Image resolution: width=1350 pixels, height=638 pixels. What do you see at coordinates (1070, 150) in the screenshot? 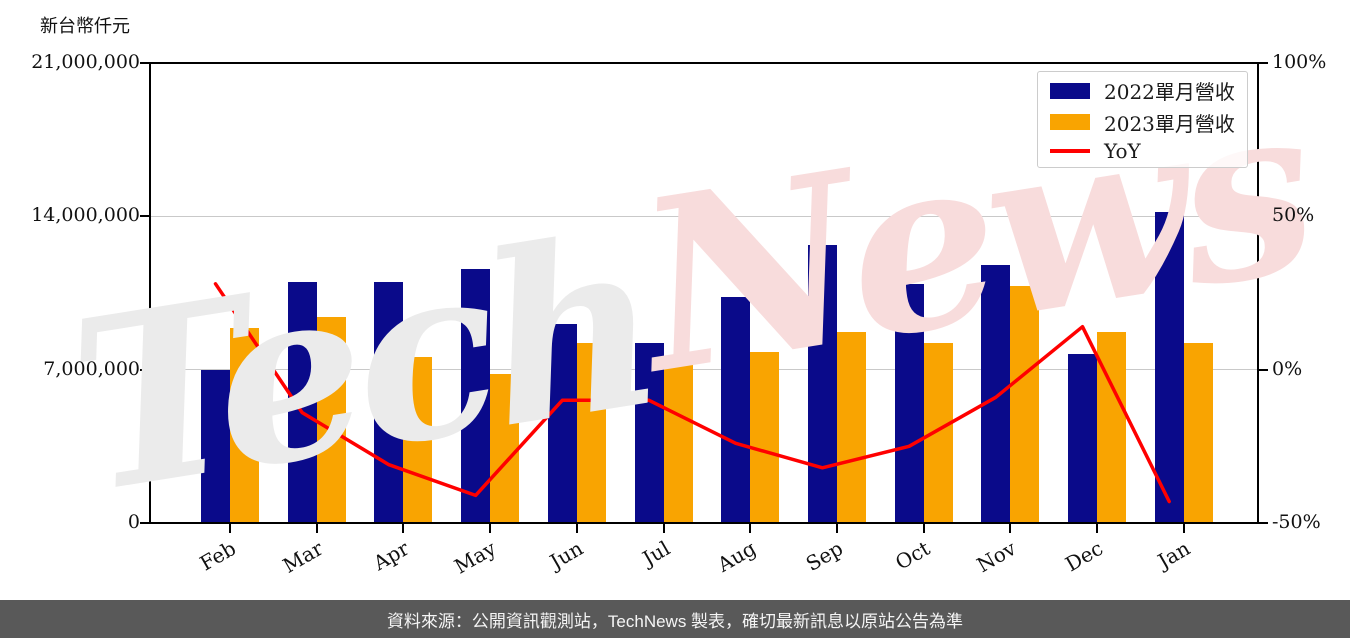
I see `legend-swatch-line` at bounding box center [1070, 150].